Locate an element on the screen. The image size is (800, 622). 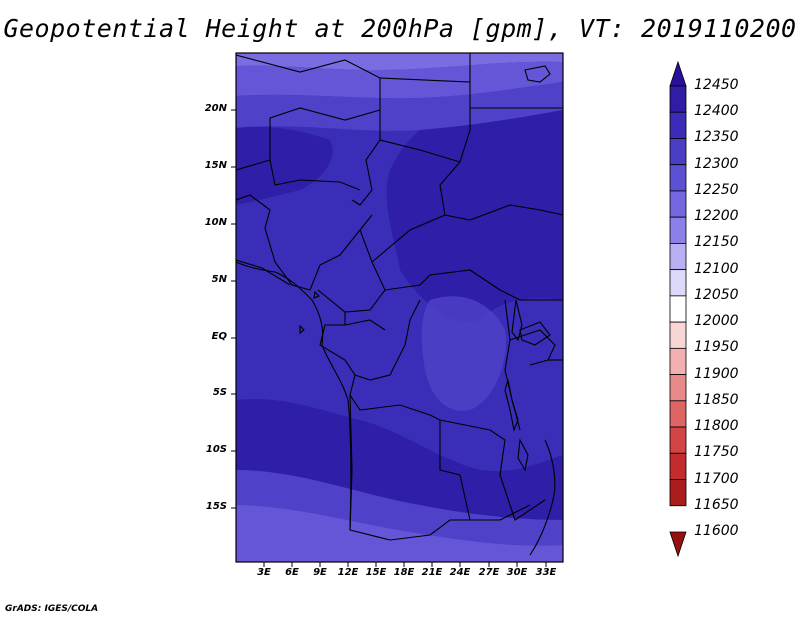
field-band-south-light is located at coordinates (399, 508).